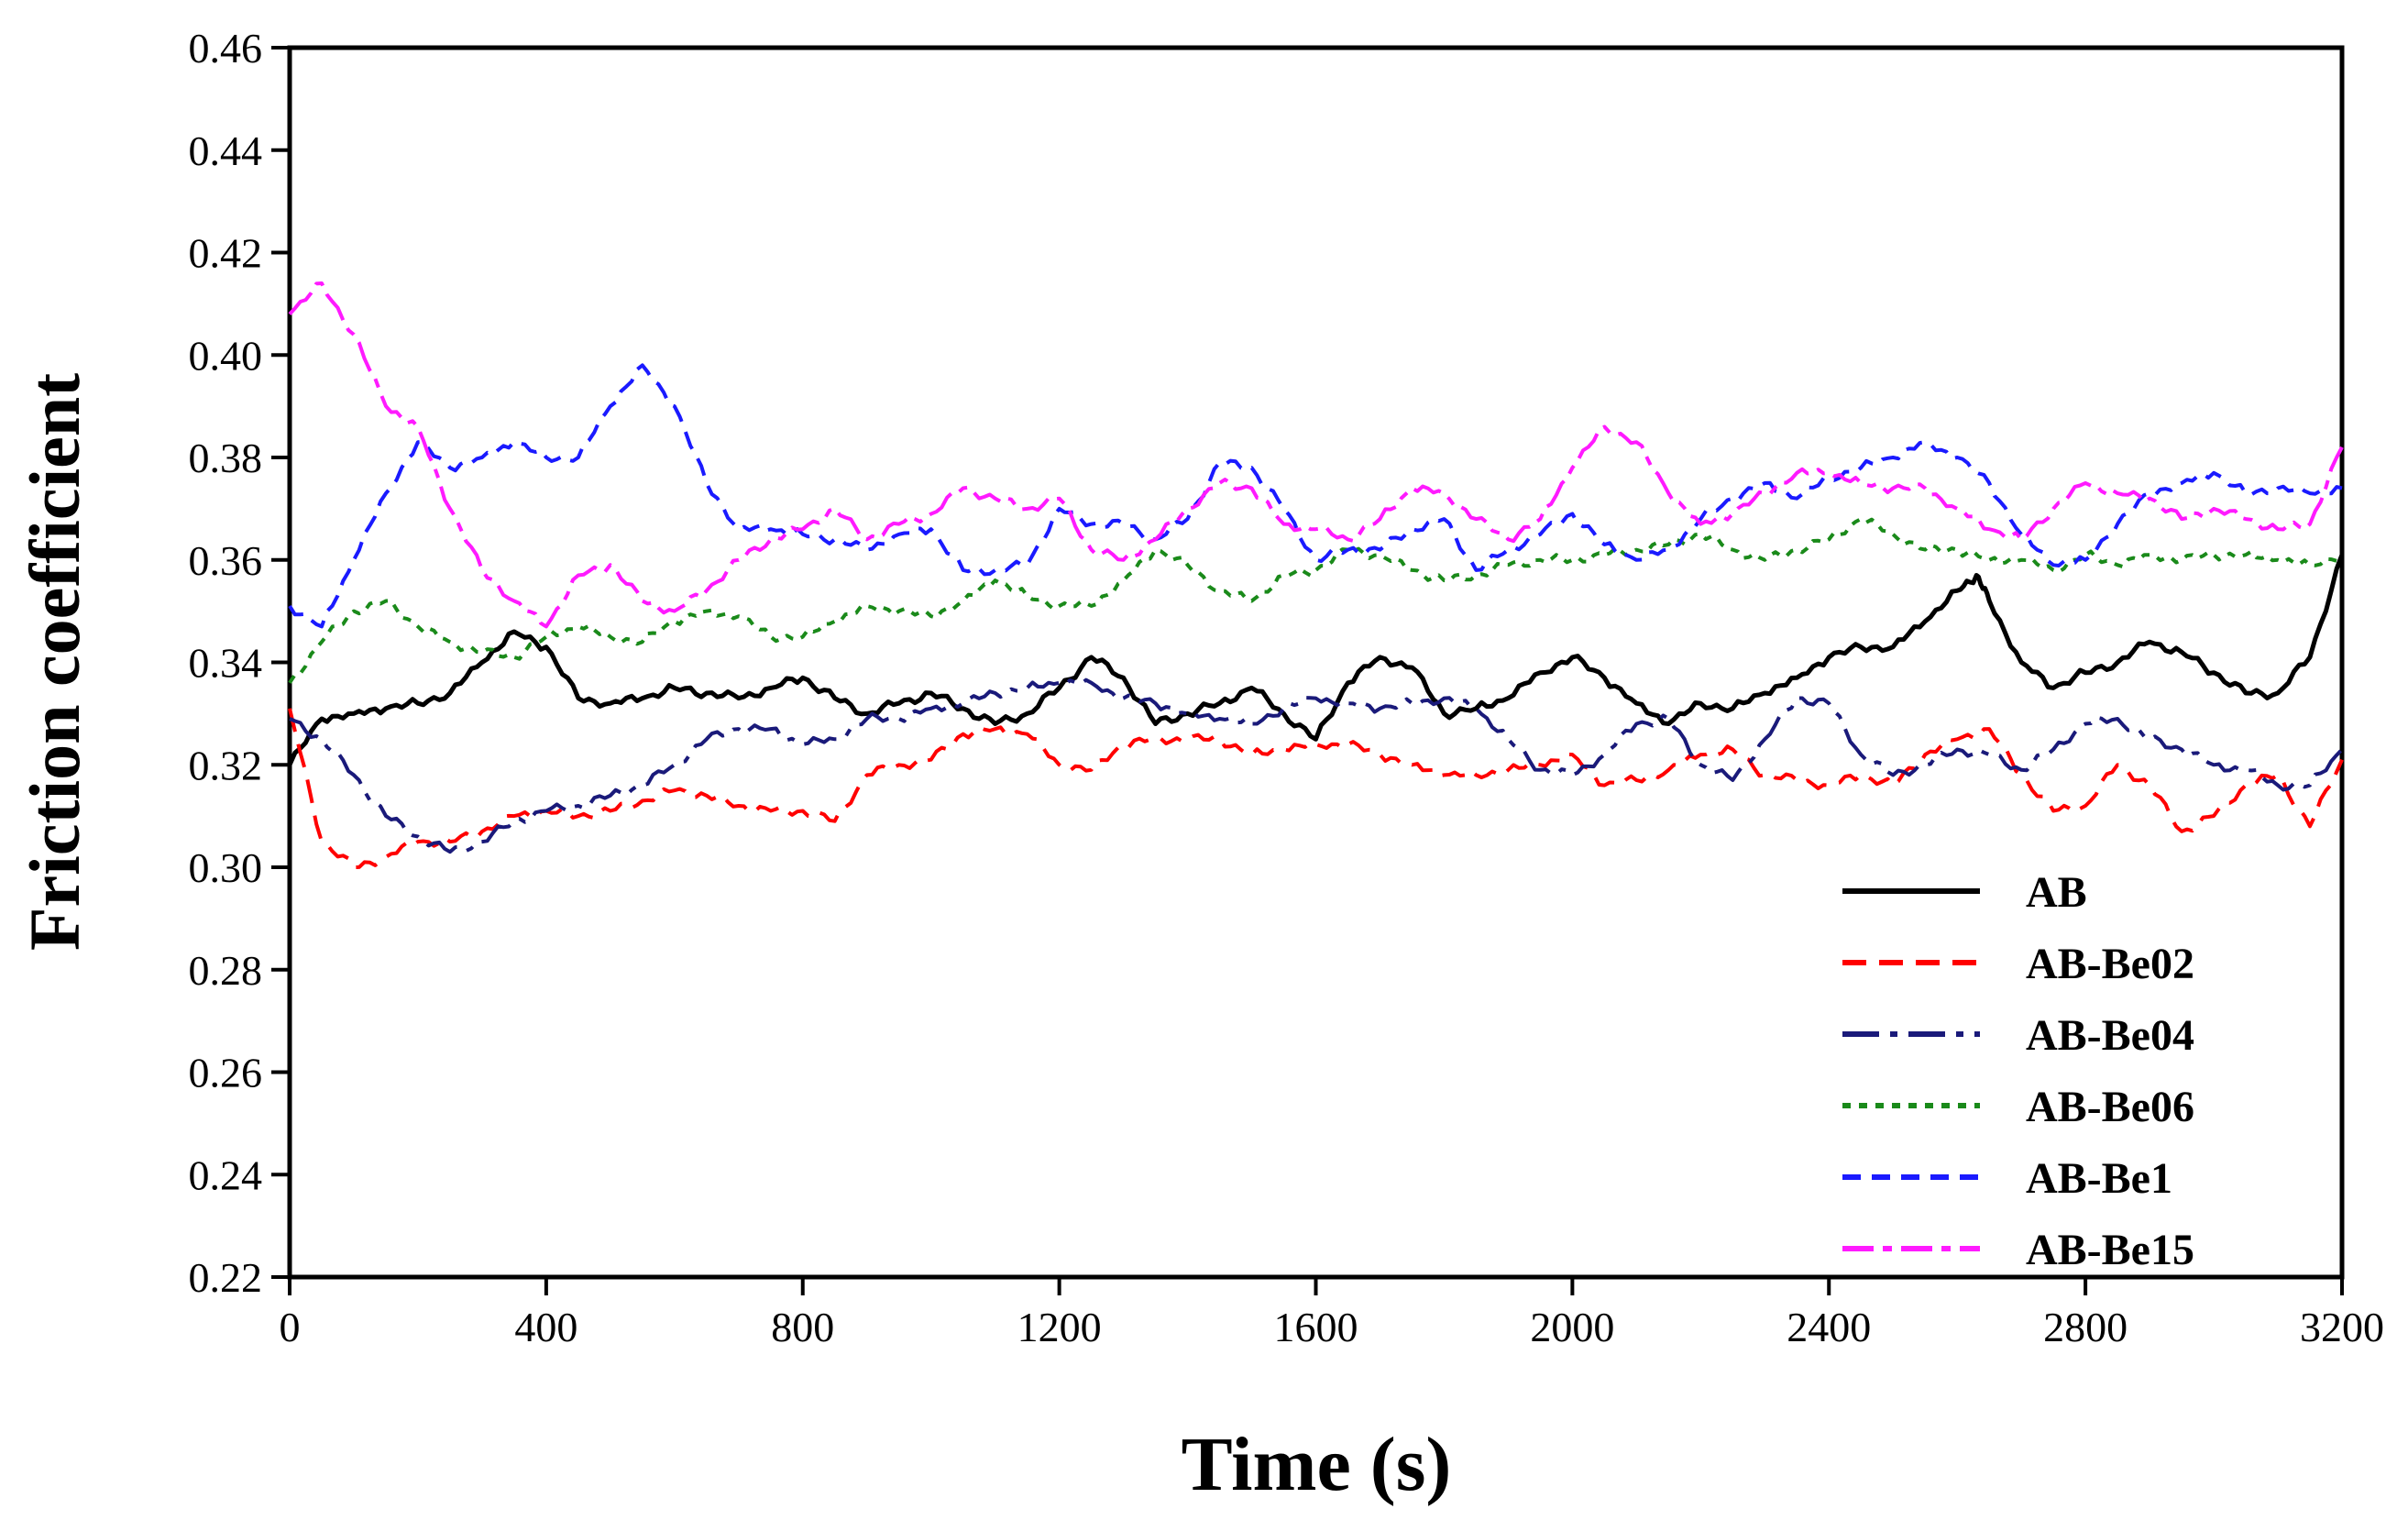 This screenshot has height=1520, width=2408. What do you see at coordinates (1316, 600) in the screenshot?
I see `series-line-ab-be06` at bounding box center [1316, 600].